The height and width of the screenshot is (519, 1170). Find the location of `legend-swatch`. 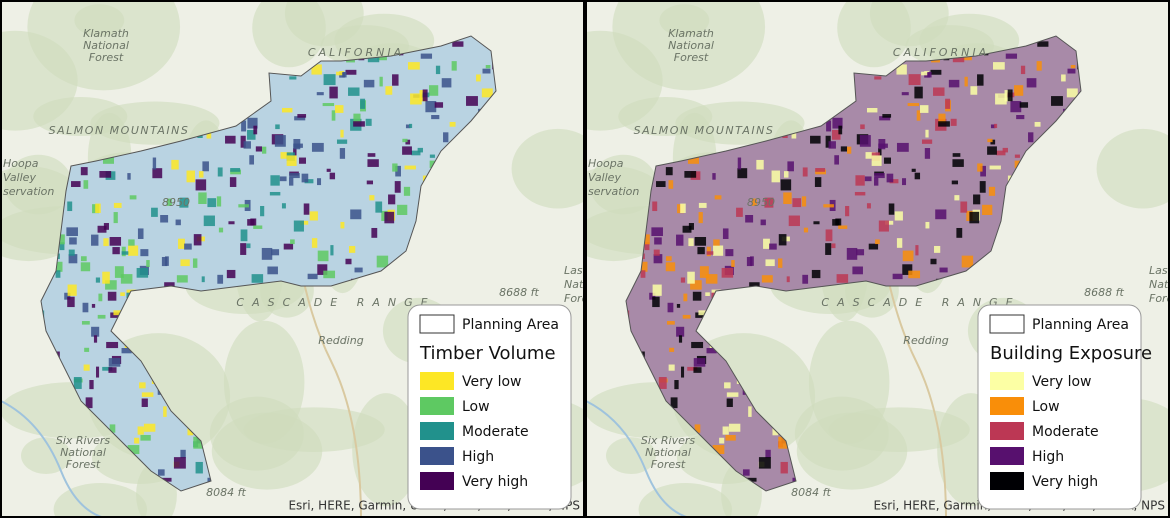

legend-swatch is located at coordinates (437, 381).